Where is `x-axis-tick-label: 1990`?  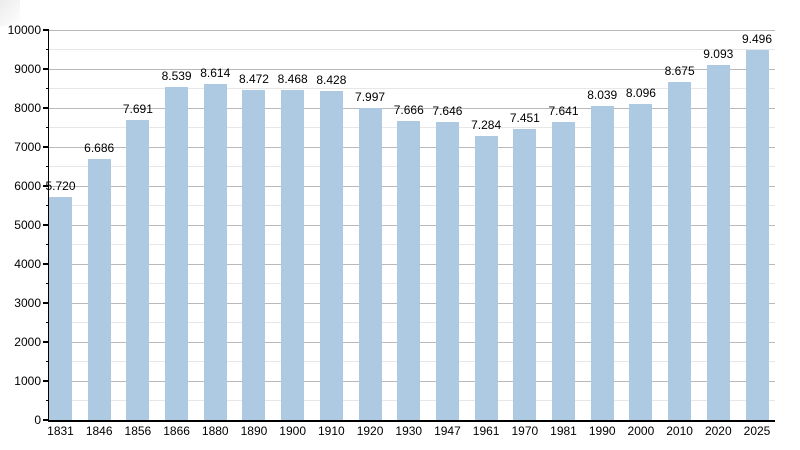
x-axis-tick-label: 1990 is located at coordinates (602, 431).